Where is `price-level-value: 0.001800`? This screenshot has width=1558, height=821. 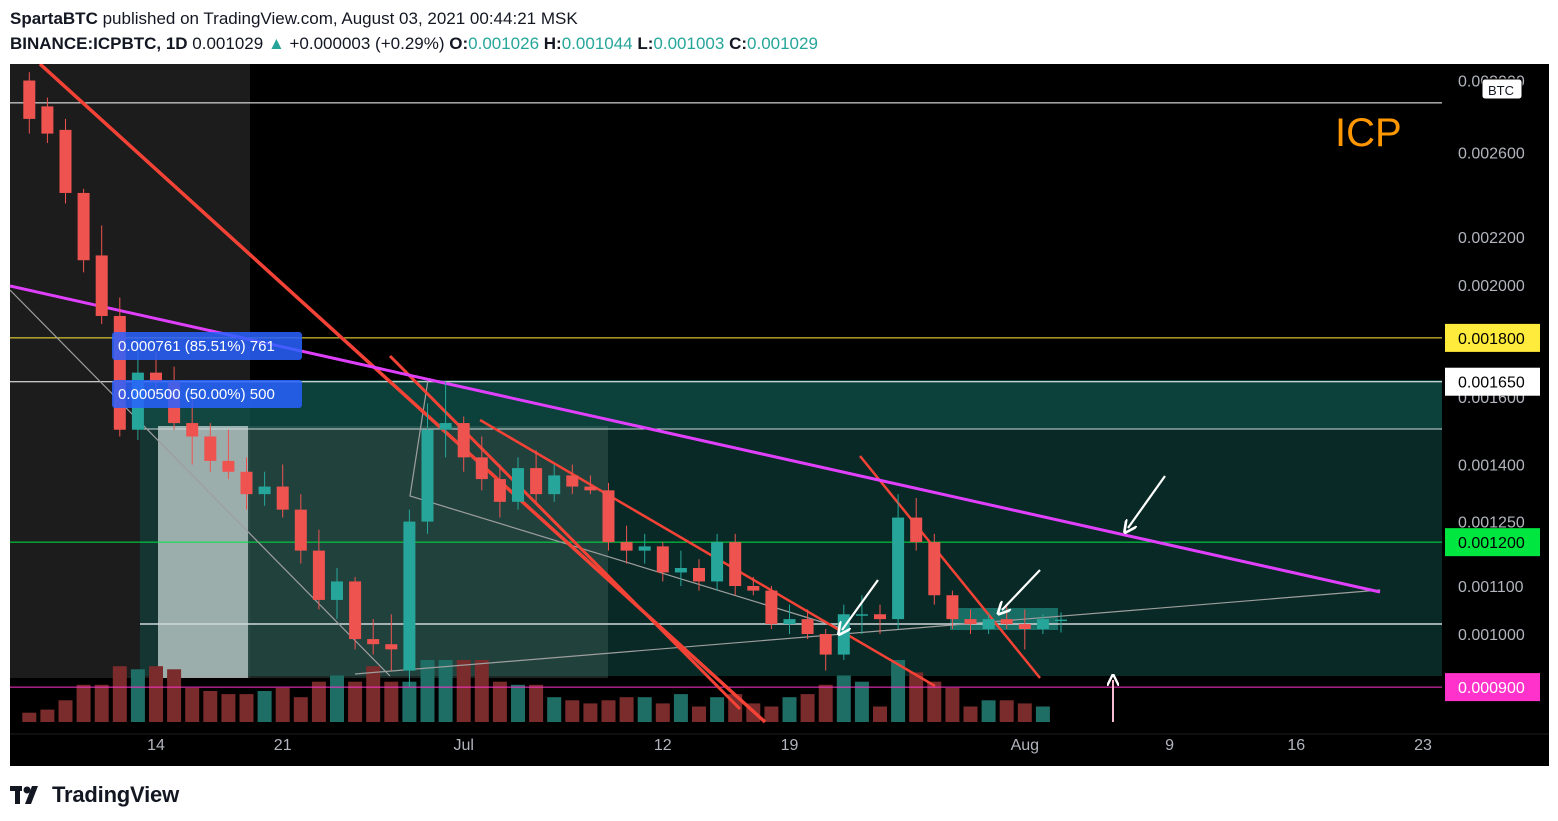
price-level-value: 0.001800 is located at coordinates (1491, 339).